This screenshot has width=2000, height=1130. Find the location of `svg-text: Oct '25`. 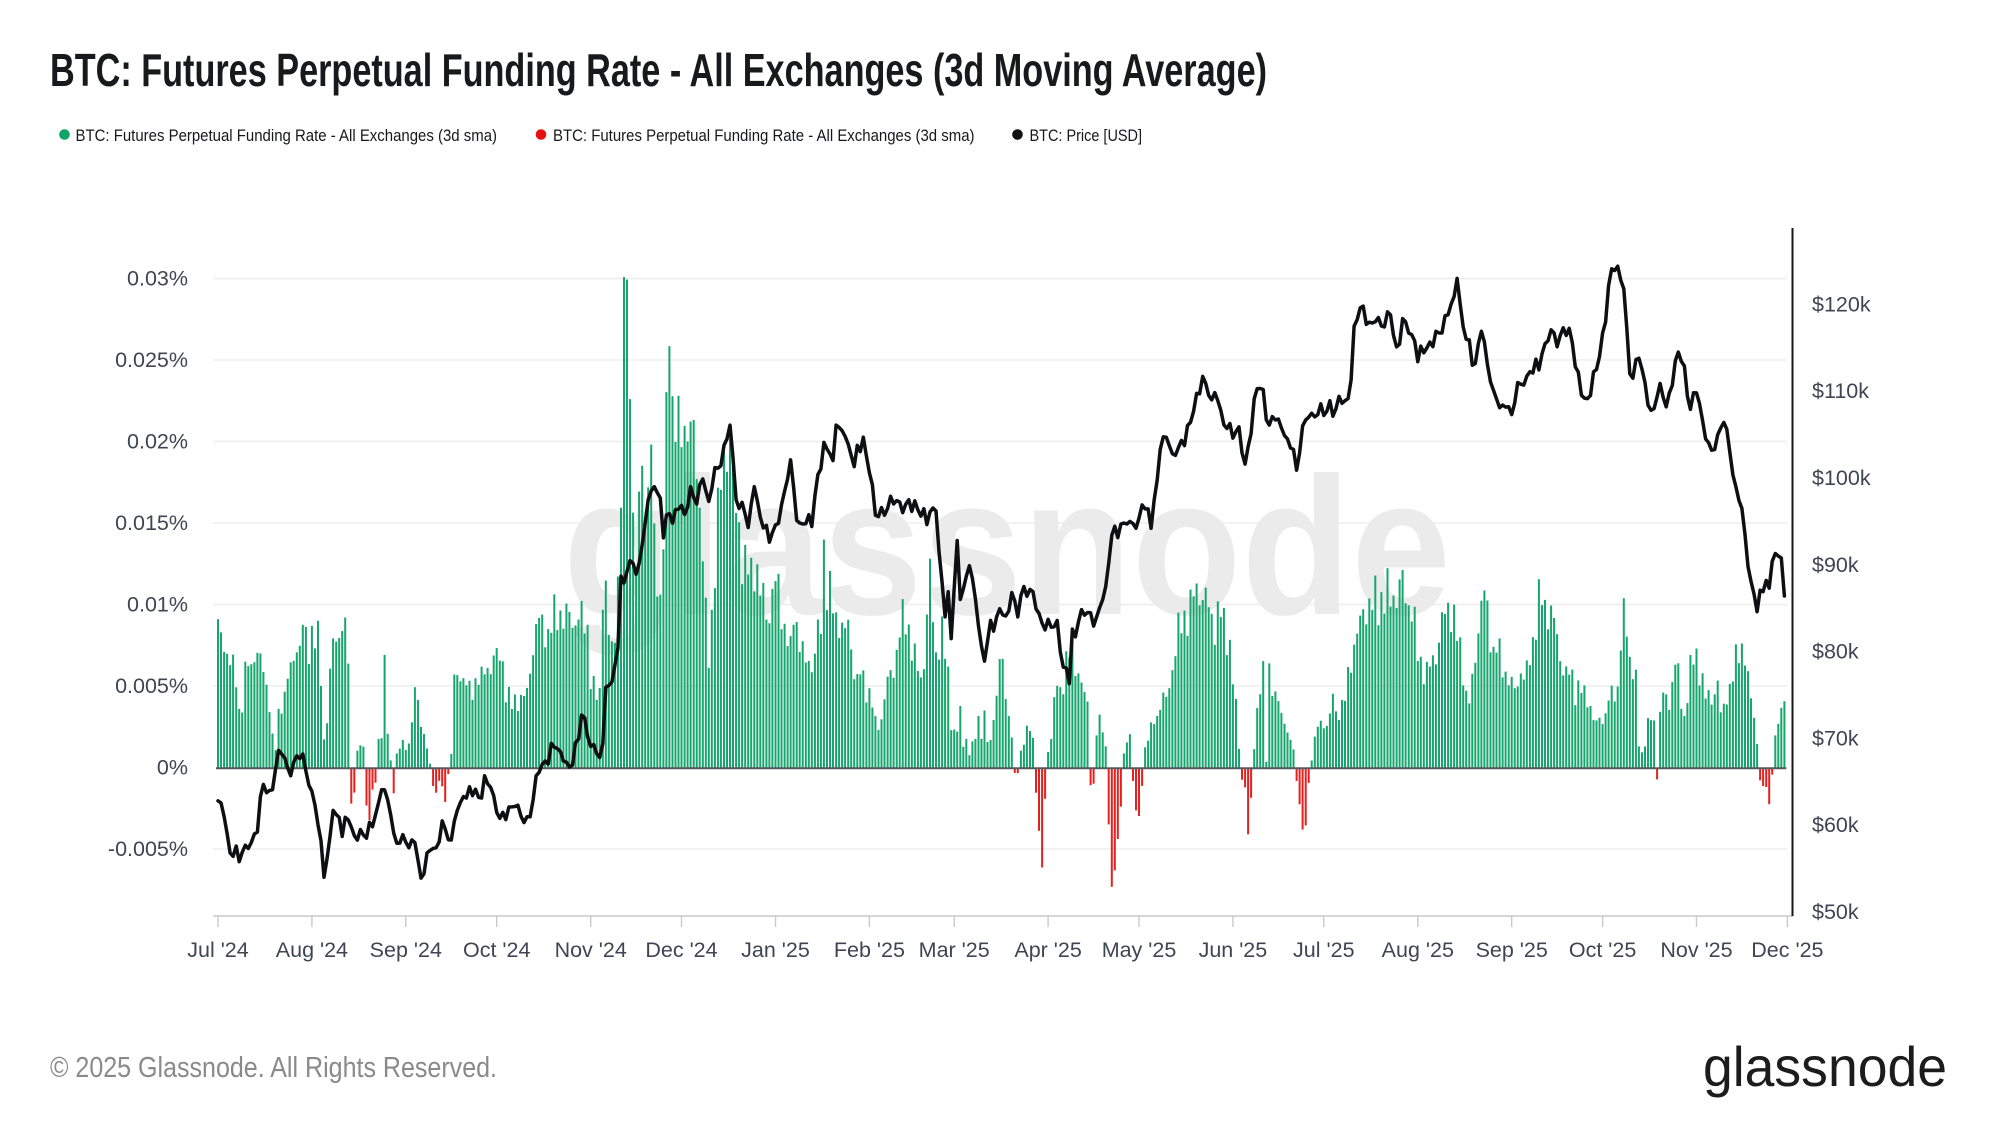

svg-text: Oct '25 is located at coordinates (1602, 950).